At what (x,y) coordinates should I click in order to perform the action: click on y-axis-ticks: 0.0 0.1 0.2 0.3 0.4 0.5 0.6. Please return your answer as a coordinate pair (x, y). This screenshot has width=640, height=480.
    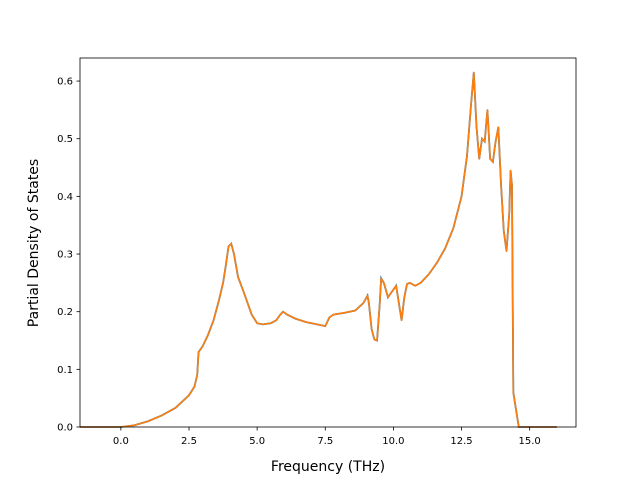
    Looking at the image, I should click on (68, 255).